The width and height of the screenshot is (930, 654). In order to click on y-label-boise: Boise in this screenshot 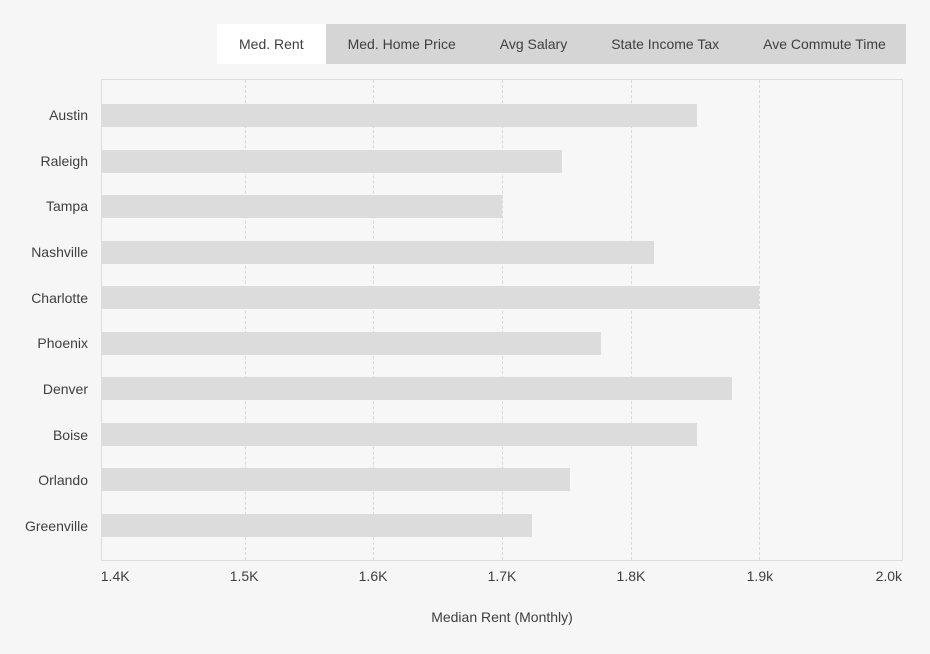, I will do `click(70, 434)`.